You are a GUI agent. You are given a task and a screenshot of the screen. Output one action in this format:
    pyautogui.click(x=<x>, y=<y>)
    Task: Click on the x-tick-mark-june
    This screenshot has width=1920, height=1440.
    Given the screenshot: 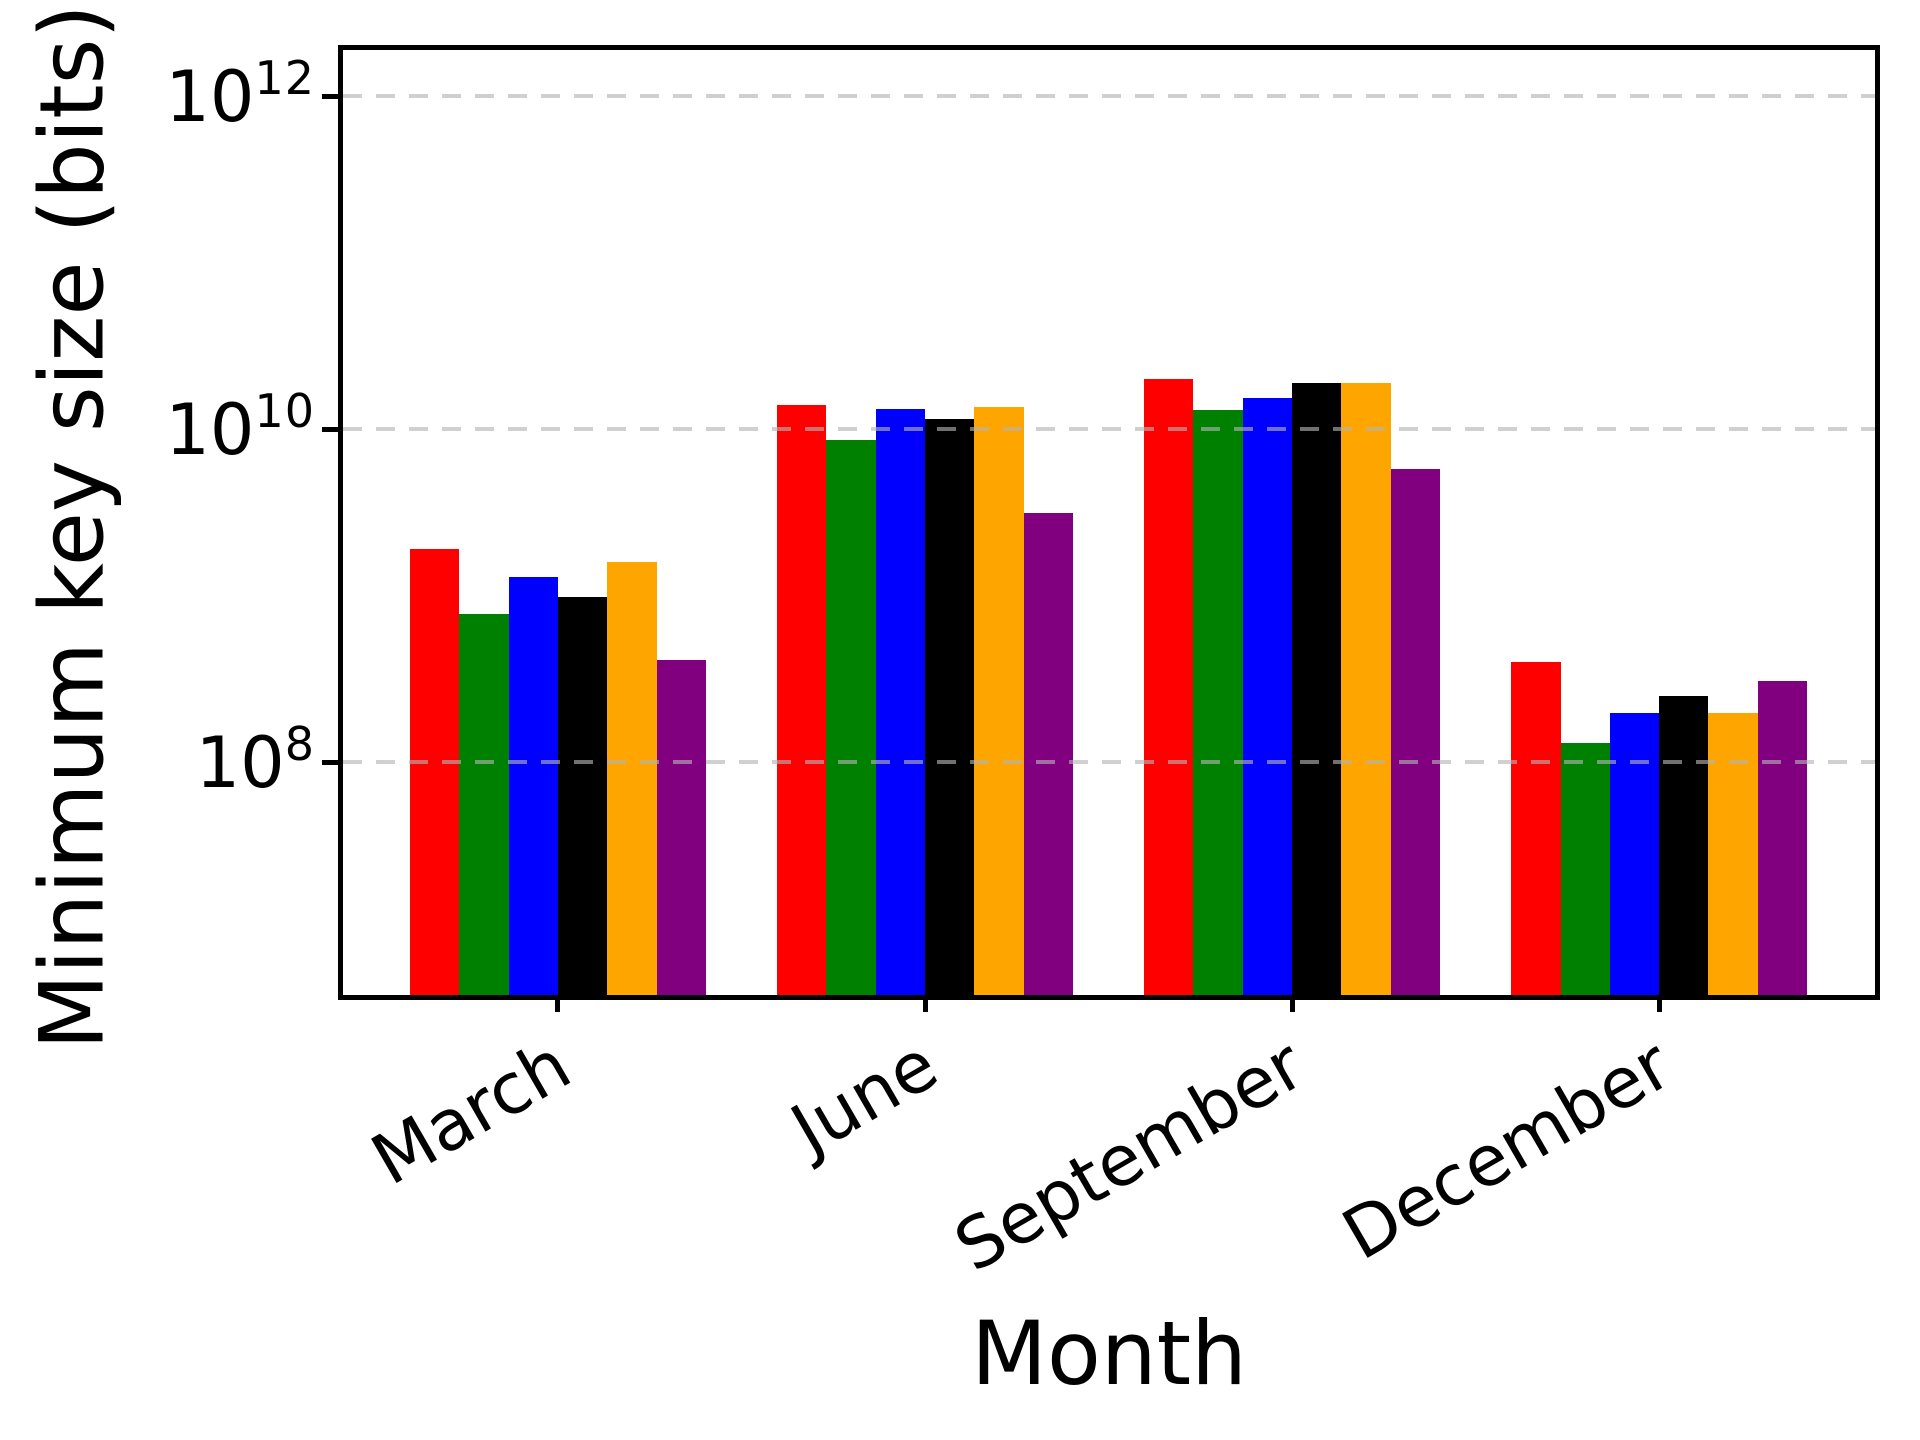 What is the action you would take?
    pyautogui.click(x=925, y=1003)
    